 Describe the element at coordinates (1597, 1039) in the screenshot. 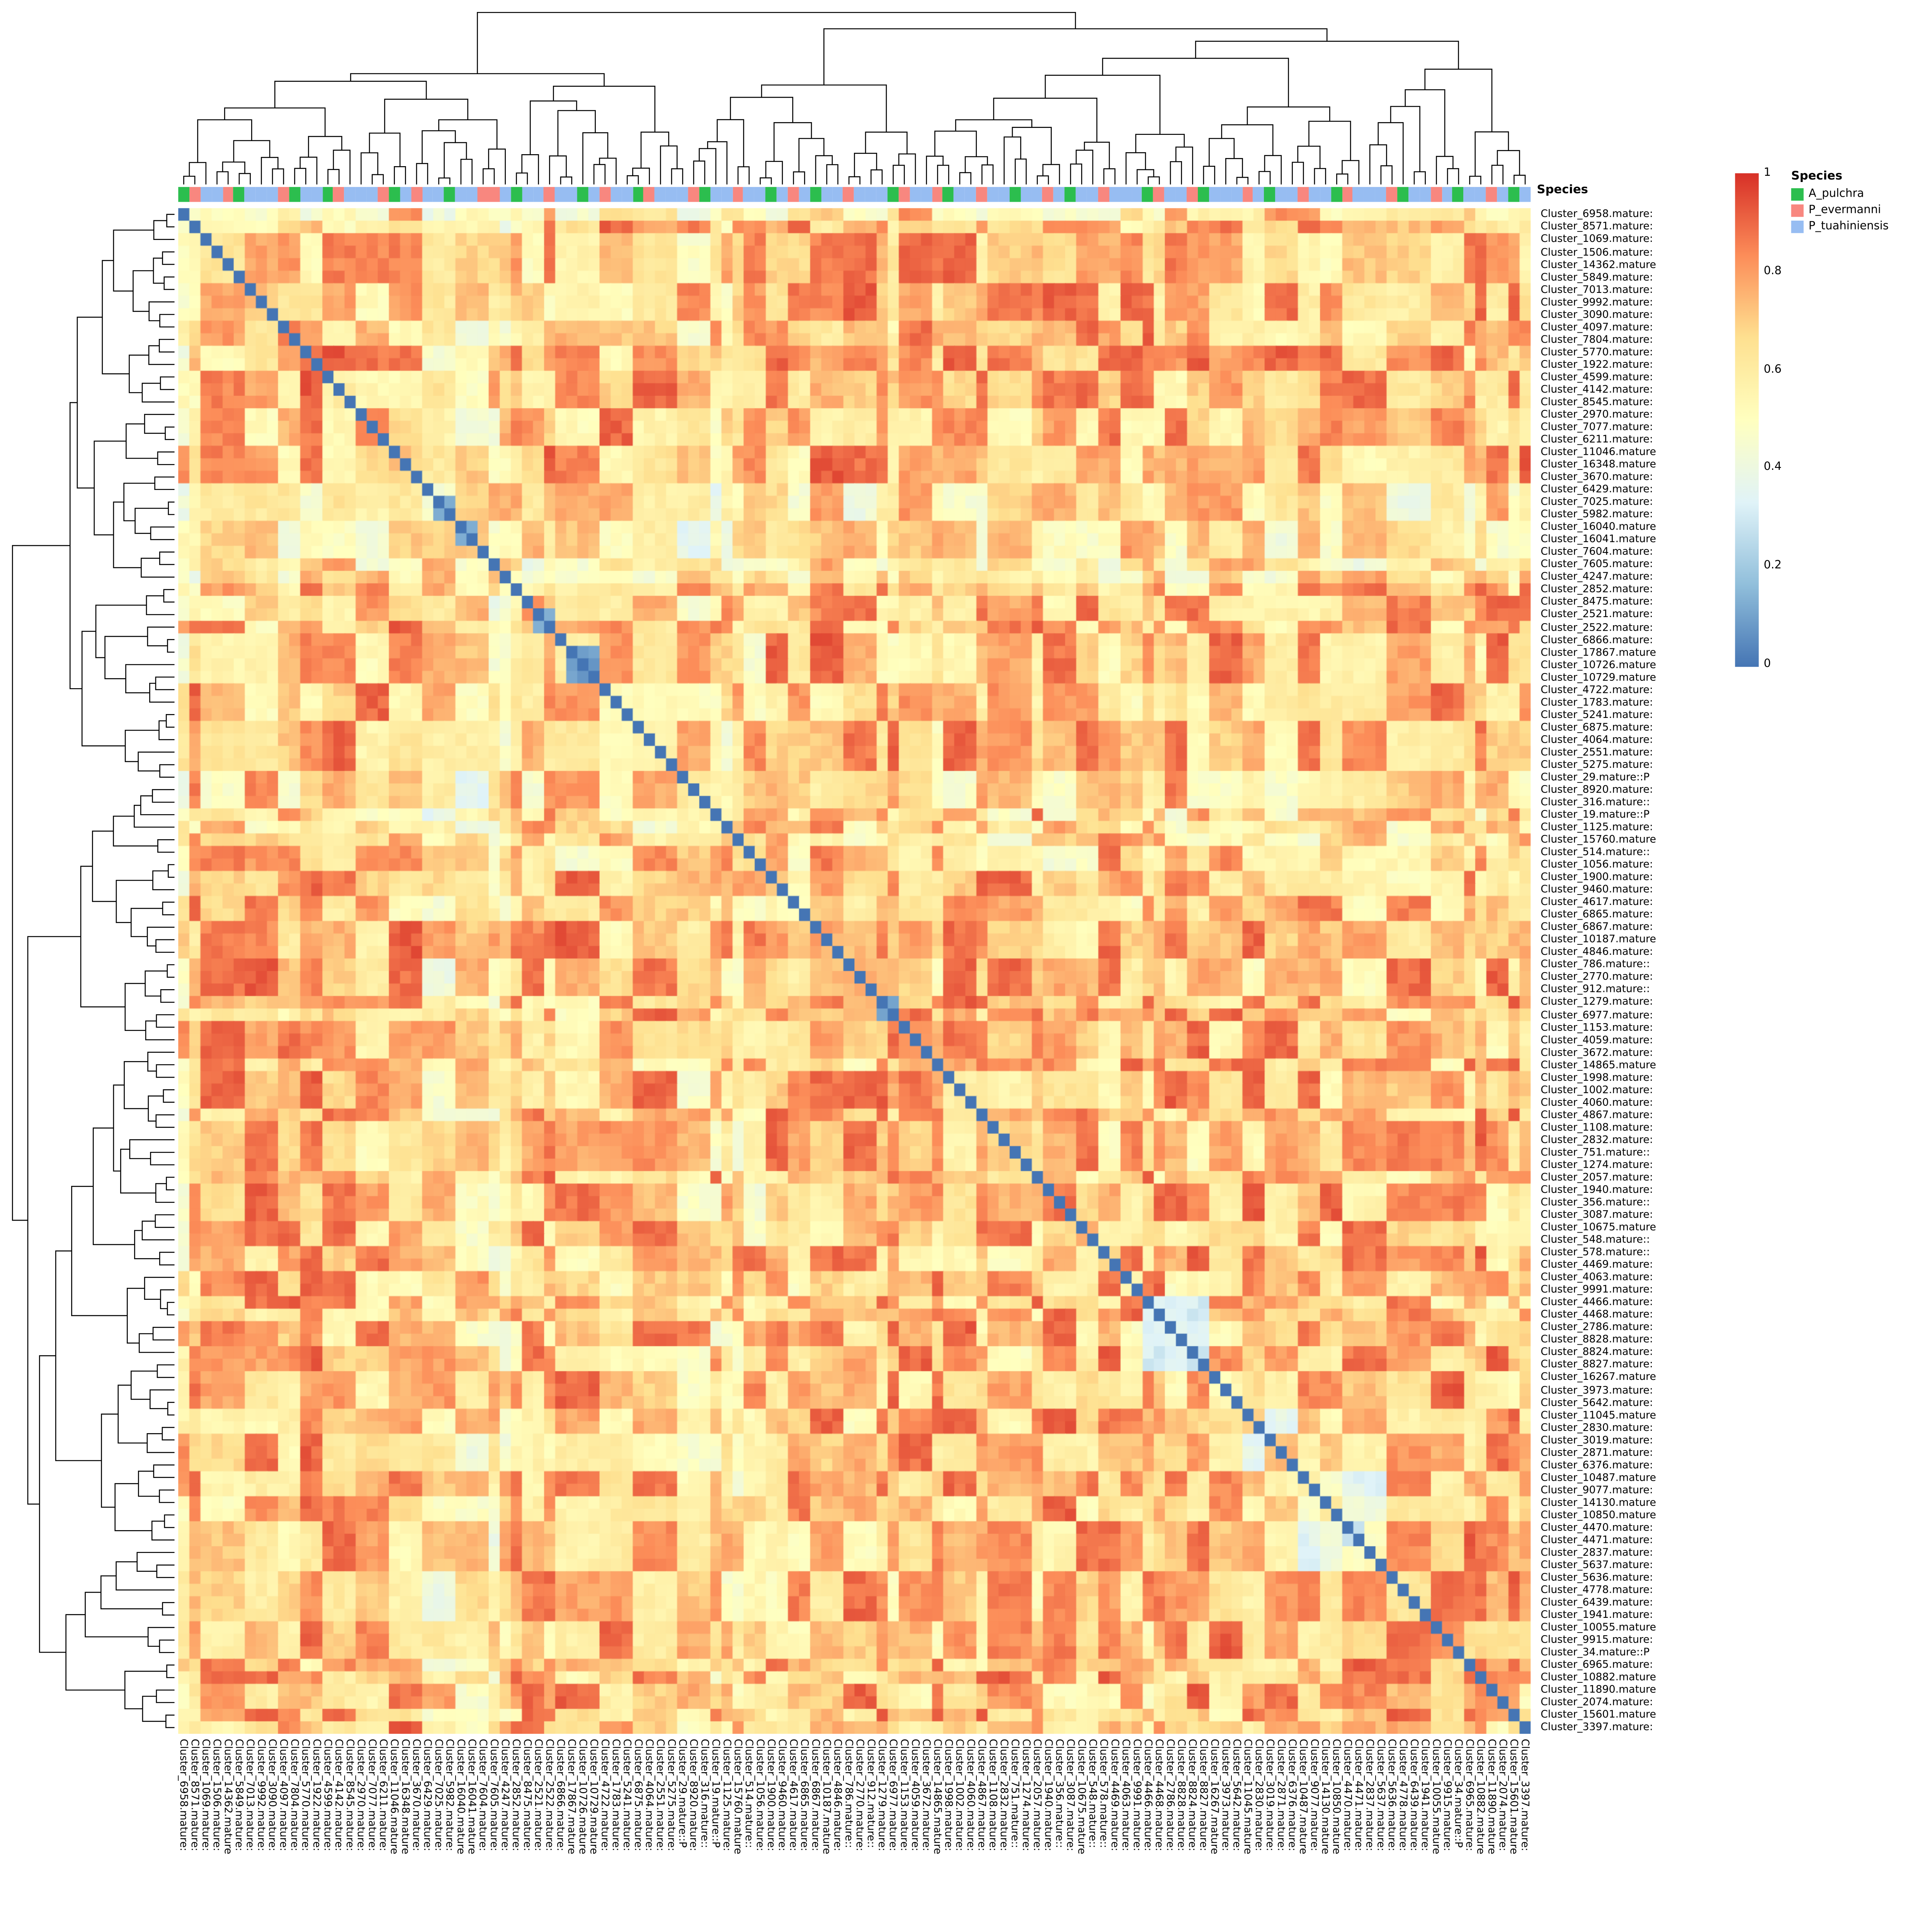

I see `row-label: Cluster_4059.mature:` at that location.